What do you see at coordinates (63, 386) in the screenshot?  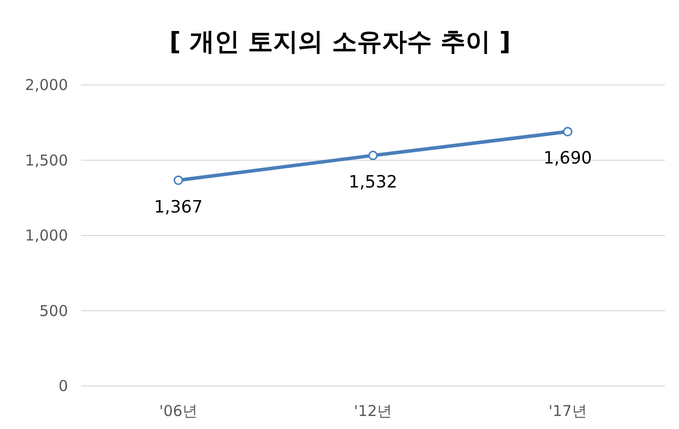 I see `y-tick-label: 0` at bounding box center [63, 386].